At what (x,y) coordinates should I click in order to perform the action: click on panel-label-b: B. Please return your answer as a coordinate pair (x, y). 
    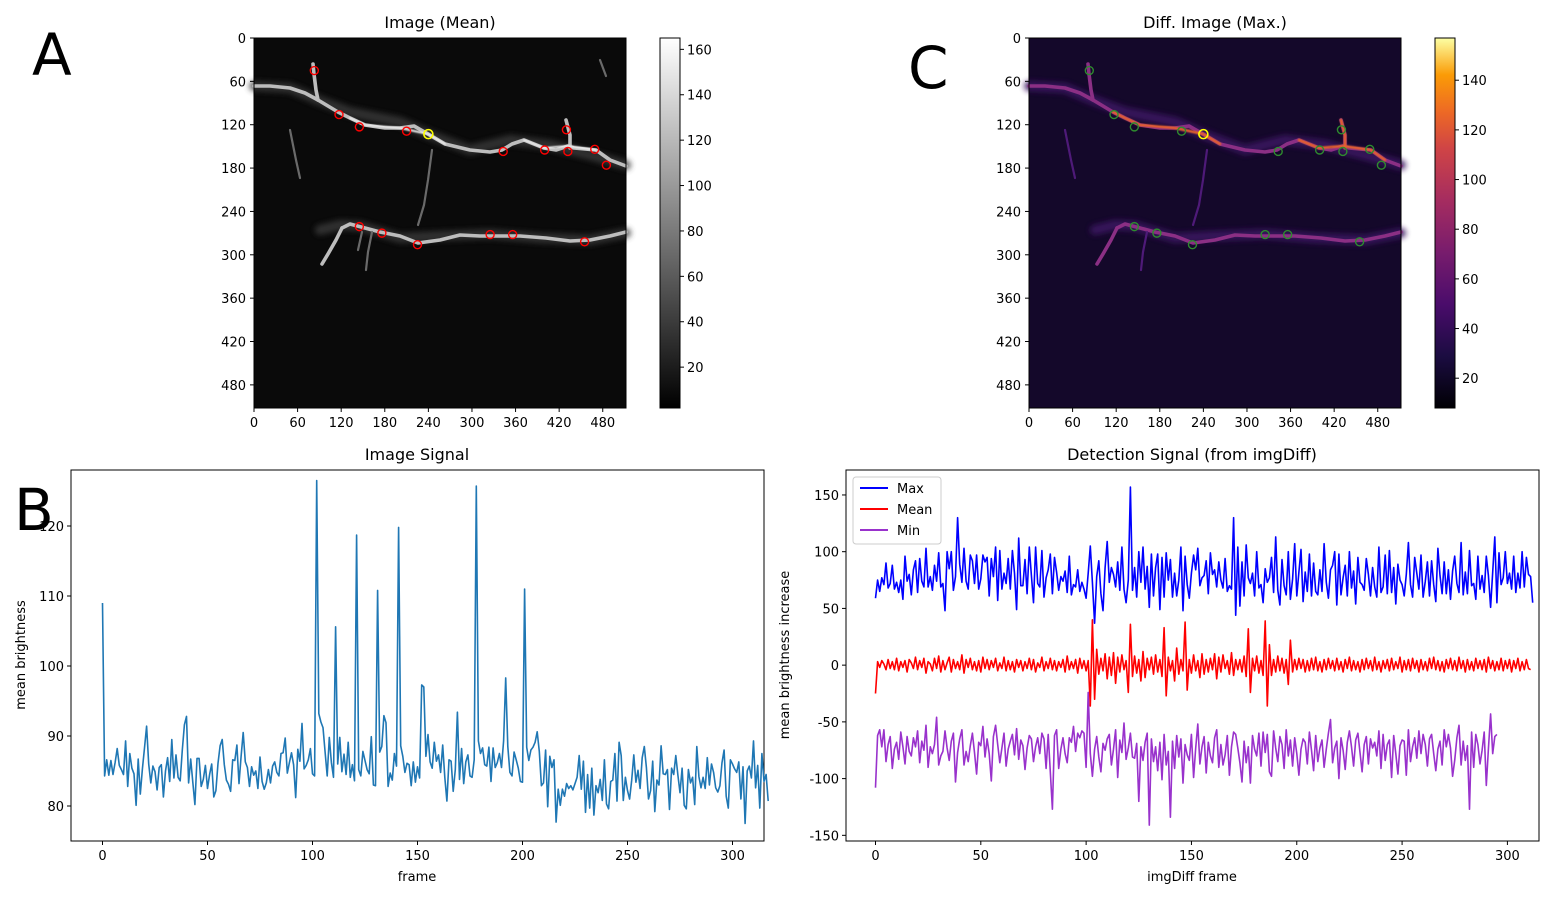
    Looking at the image, I should click on (34, 510).